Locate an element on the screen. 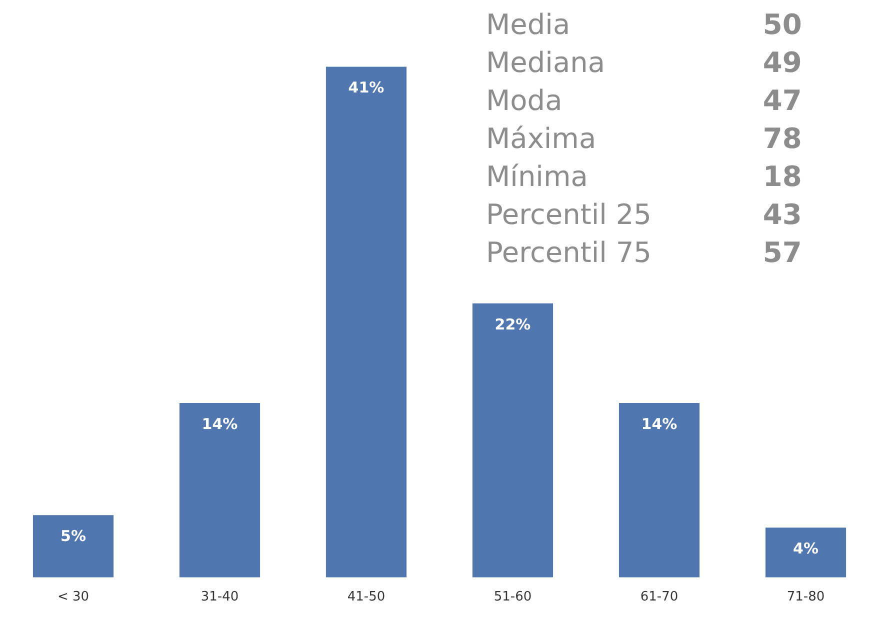 The image size is (879, 617). text: Moda 47 is located at coordinates (644, 100).